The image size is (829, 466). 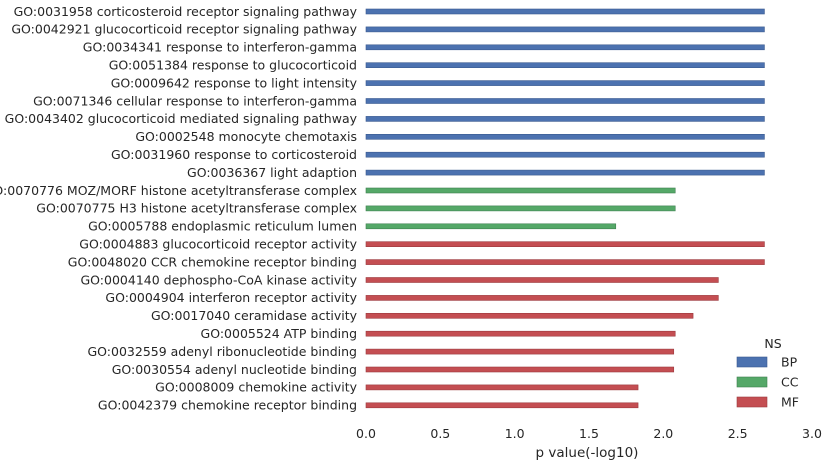 What do you see at coordinates (738, 433) in the screenshot?
I see `x-tick-label: 2.5` at bounding box center [738, 433].